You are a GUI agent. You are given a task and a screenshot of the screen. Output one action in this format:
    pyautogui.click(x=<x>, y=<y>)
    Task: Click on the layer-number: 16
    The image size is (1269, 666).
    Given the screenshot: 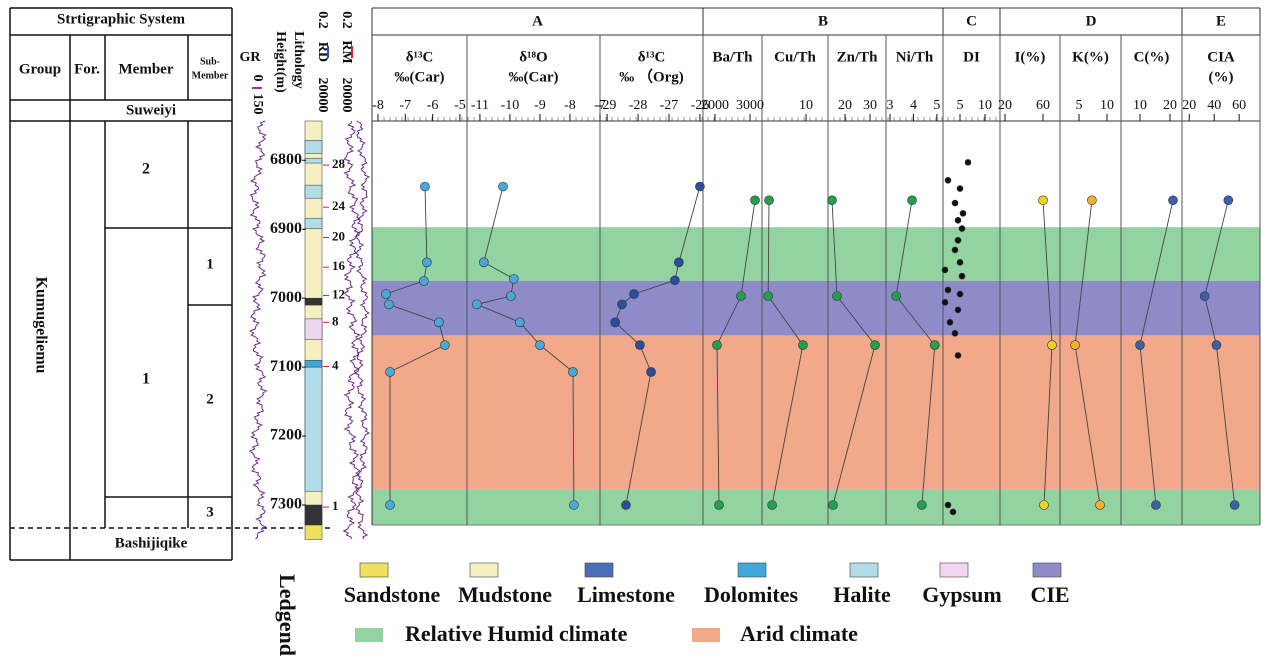 What is the action you would take?
    pyautogui.click(x=339, y=265)
    